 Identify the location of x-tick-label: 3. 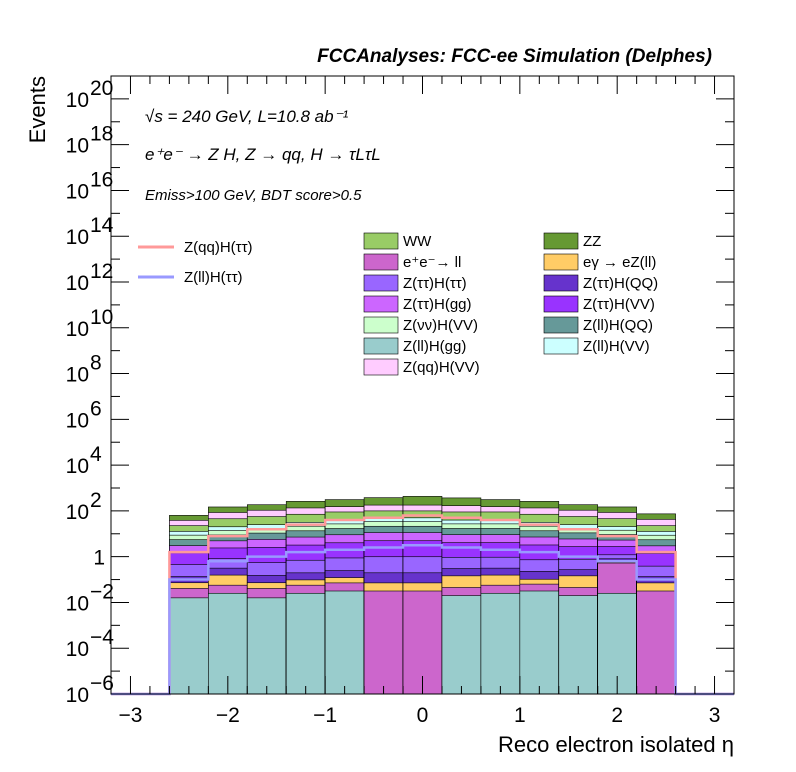
(715, 715).